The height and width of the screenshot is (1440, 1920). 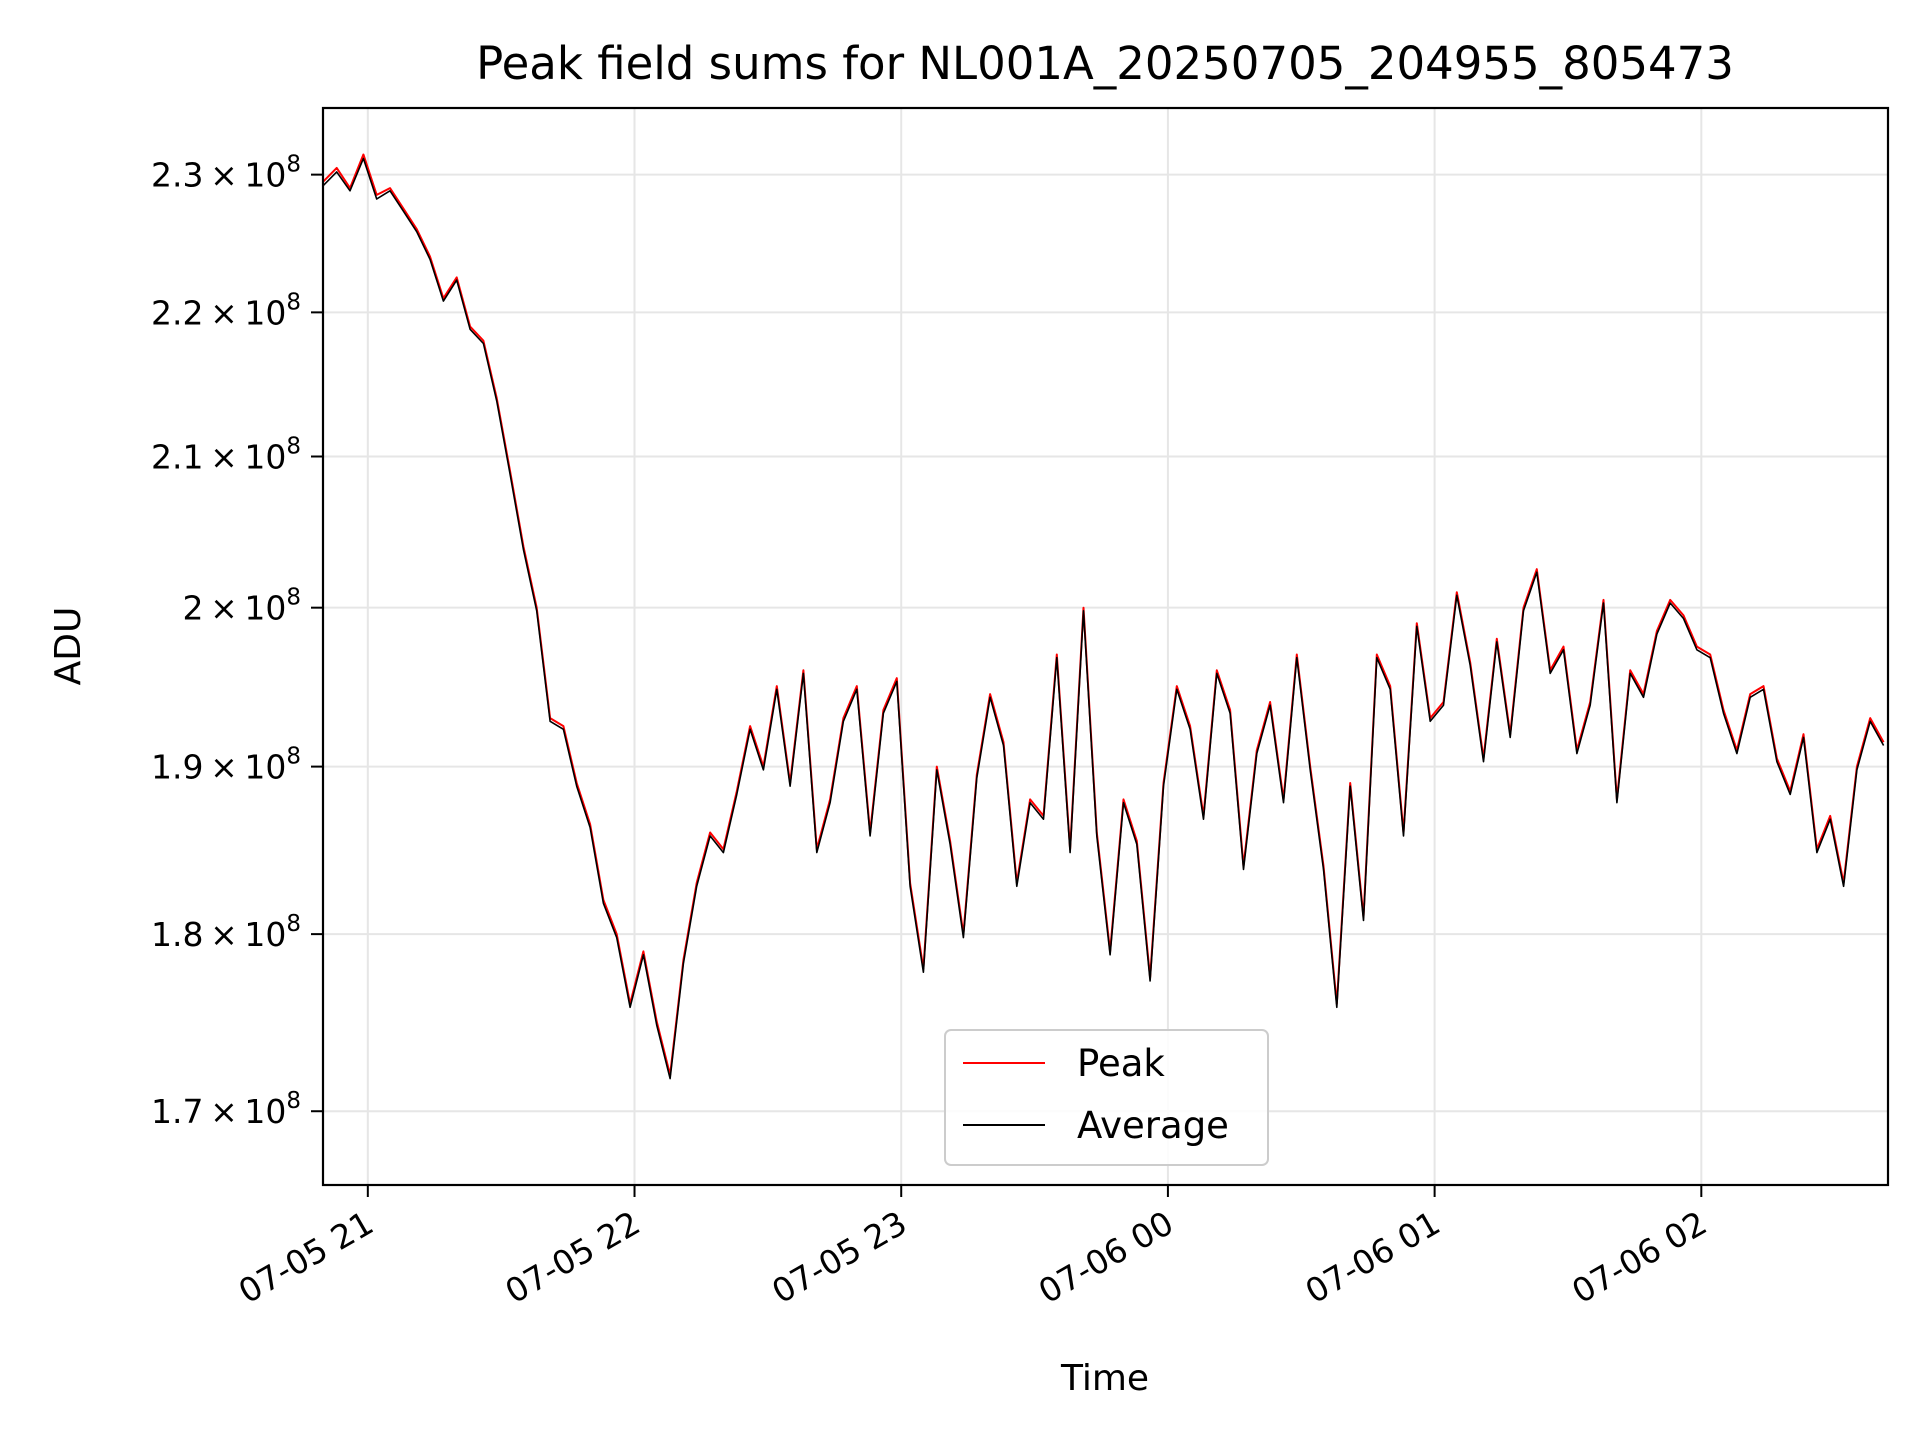 I want to click on y-tick-mantissa: 1.8, so click(x=177, y=934).